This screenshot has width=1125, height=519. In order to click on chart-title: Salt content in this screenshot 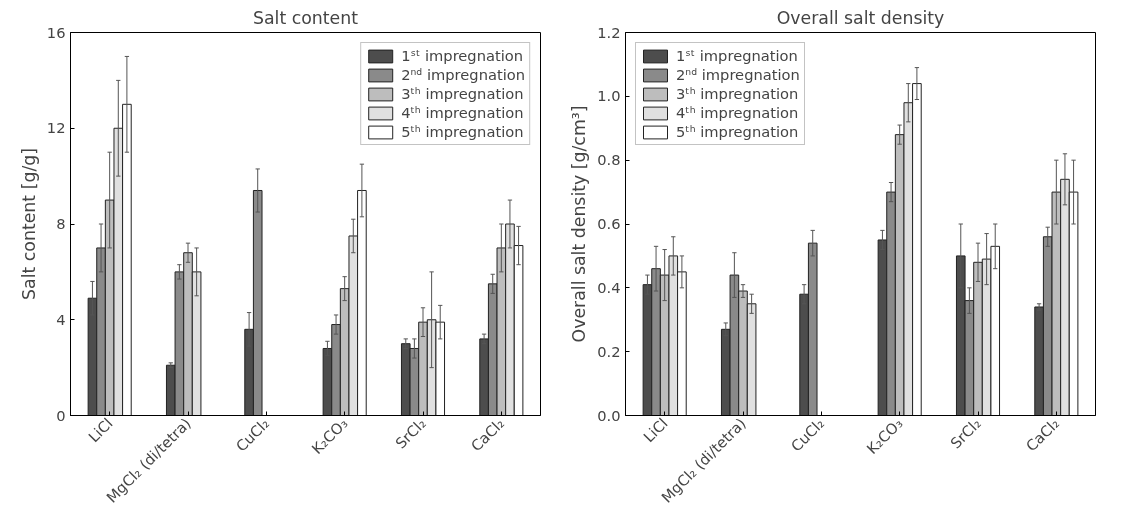, I will do `click(305, 17)`.